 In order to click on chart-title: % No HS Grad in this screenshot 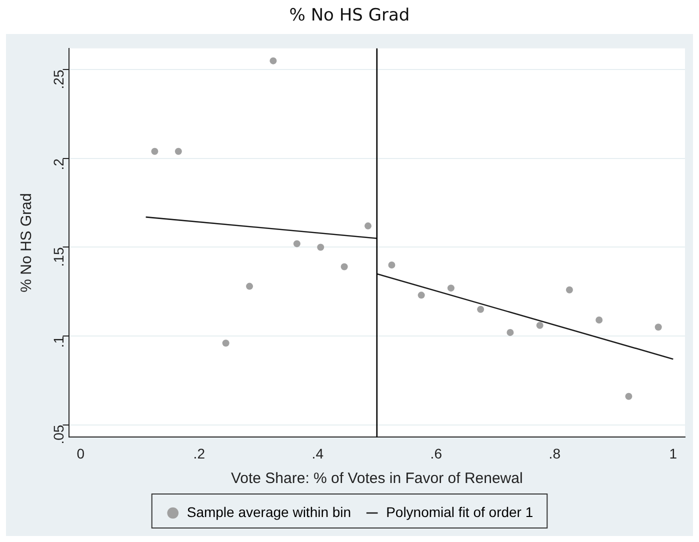, I will do `click(349, 16)`.